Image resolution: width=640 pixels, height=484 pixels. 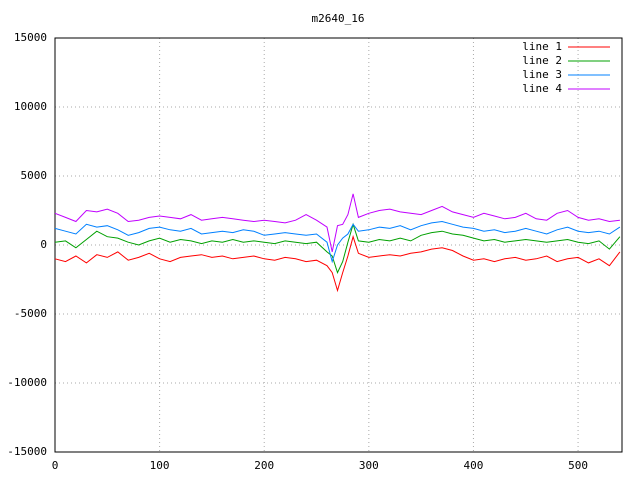 What do you see at coordinates (30, 37) in the screenshot?
I see `y-tick-label: 15000` at bounding box center [30, 37].